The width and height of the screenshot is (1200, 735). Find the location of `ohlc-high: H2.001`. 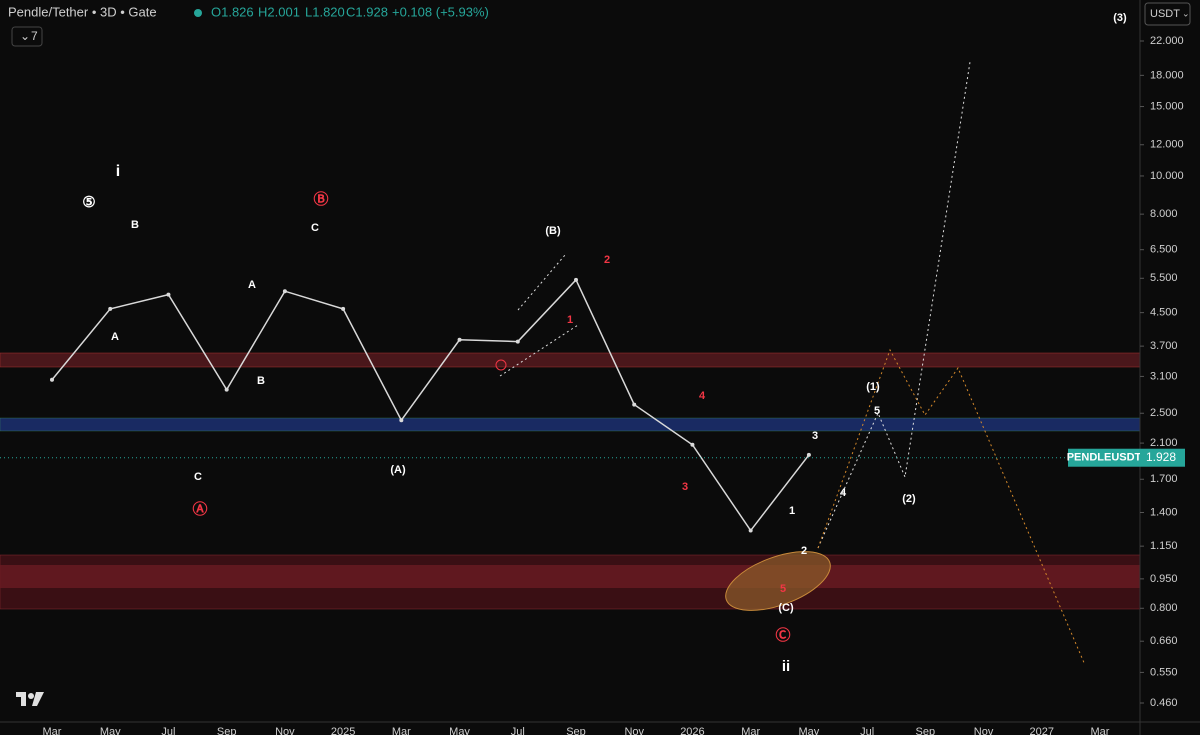

ohlc-high: H2.001 is located at coordinates (279, 11).